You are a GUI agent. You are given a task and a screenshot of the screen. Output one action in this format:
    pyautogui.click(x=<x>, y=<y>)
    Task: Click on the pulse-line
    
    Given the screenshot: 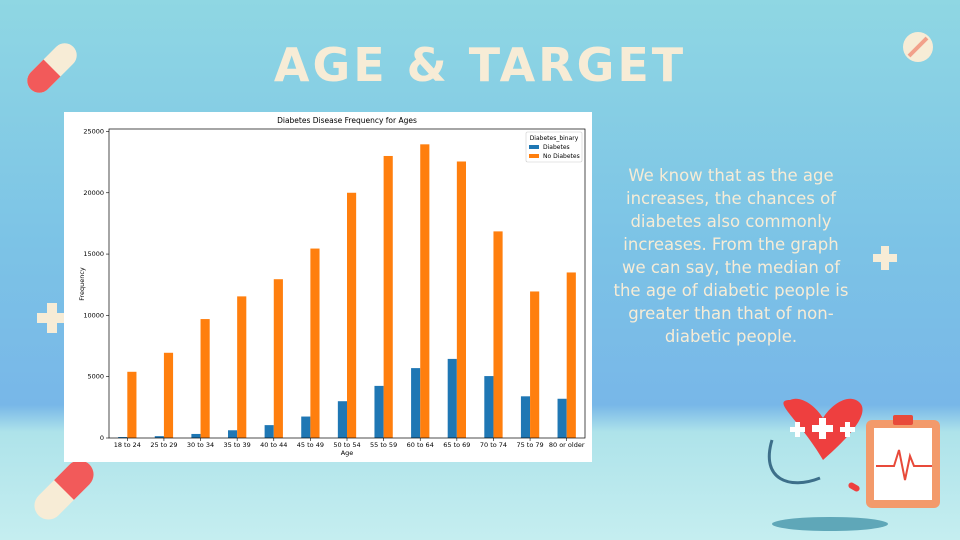 What is the action you would take?
    pyautogui.click(x=904, y=465)
    